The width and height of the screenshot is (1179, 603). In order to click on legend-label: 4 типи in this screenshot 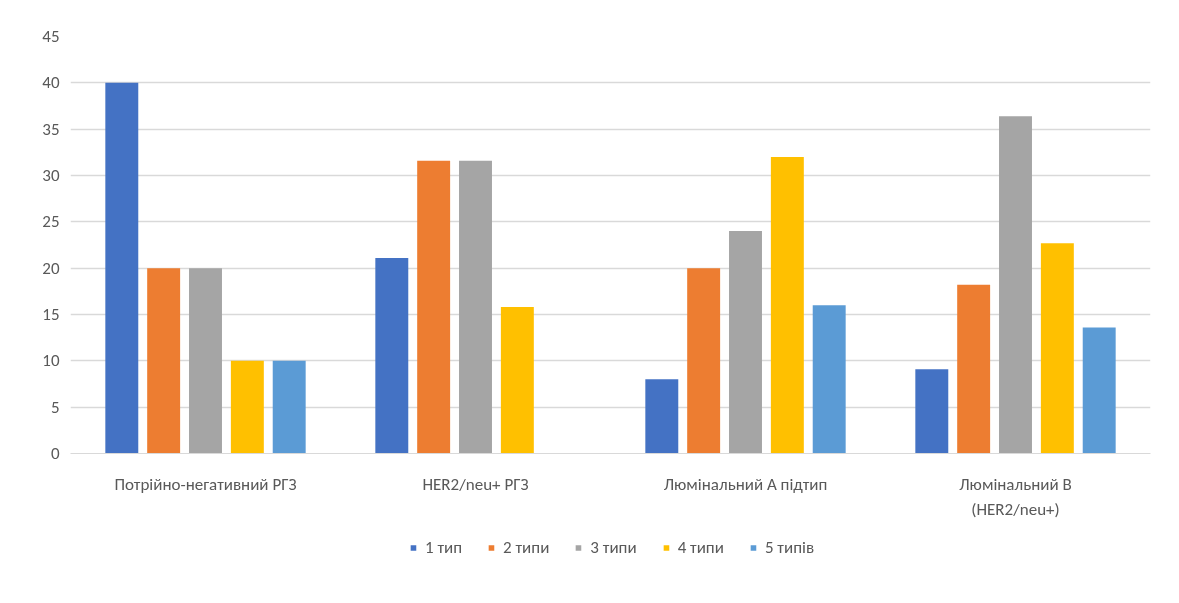, I will do `click(700, 547)`.